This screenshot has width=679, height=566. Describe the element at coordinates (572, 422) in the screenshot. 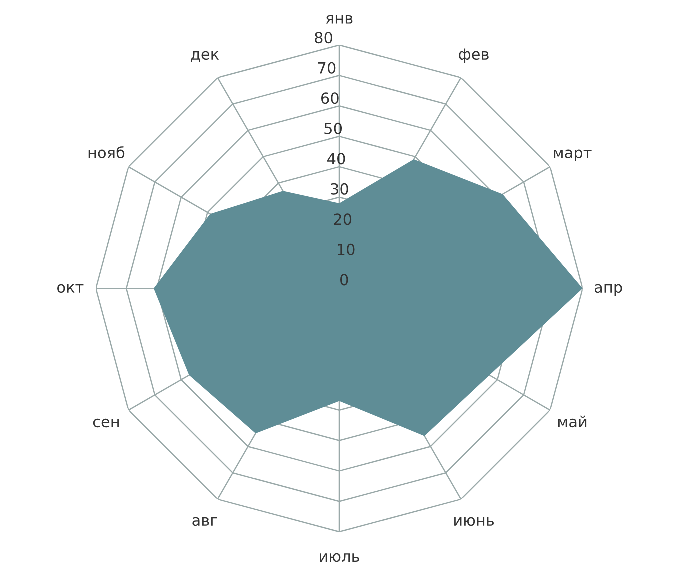

I see `spoke-label: май` at that location.